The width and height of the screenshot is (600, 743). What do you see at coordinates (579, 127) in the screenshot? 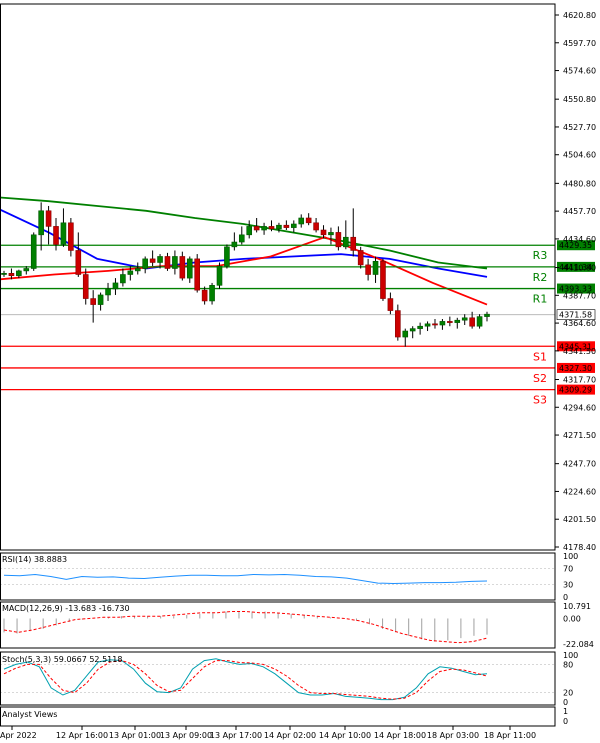
I see `price-tick-label: 4527.70` at bounding box center [579, 127].